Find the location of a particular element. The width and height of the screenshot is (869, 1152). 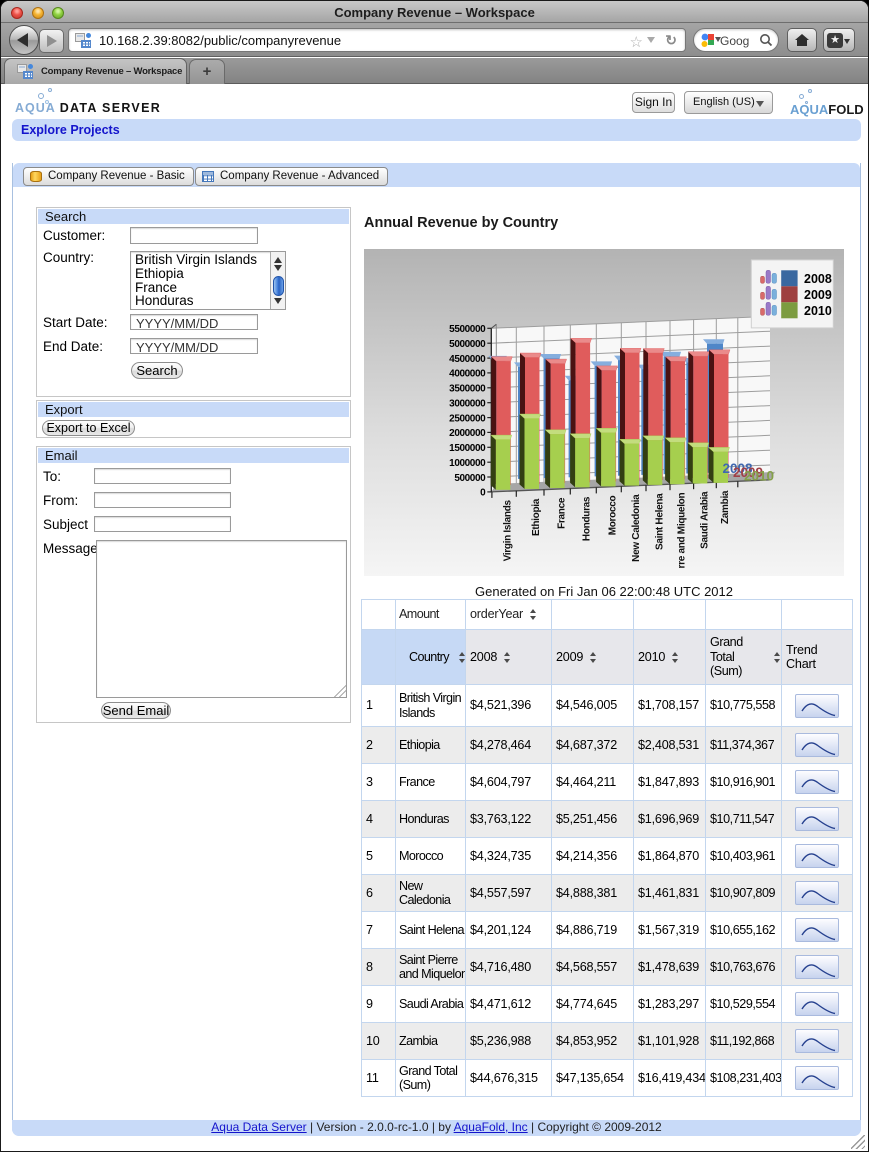

svg-text: 0 is located at coordinates (483, 492).